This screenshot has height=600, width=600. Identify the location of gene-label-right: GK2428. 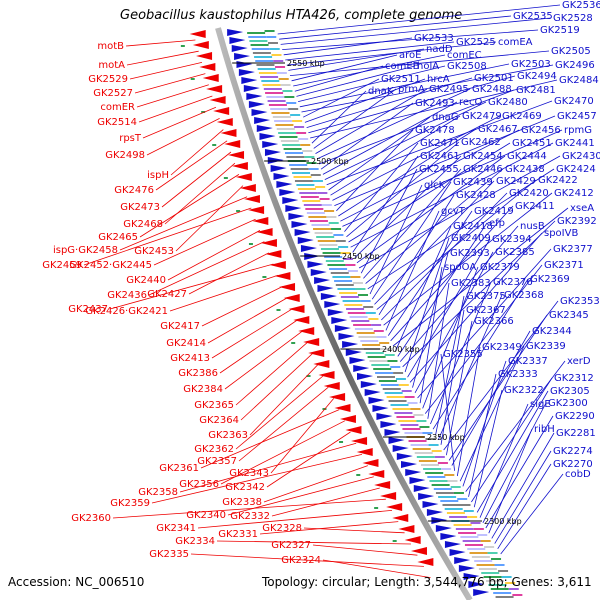
(476, 195).